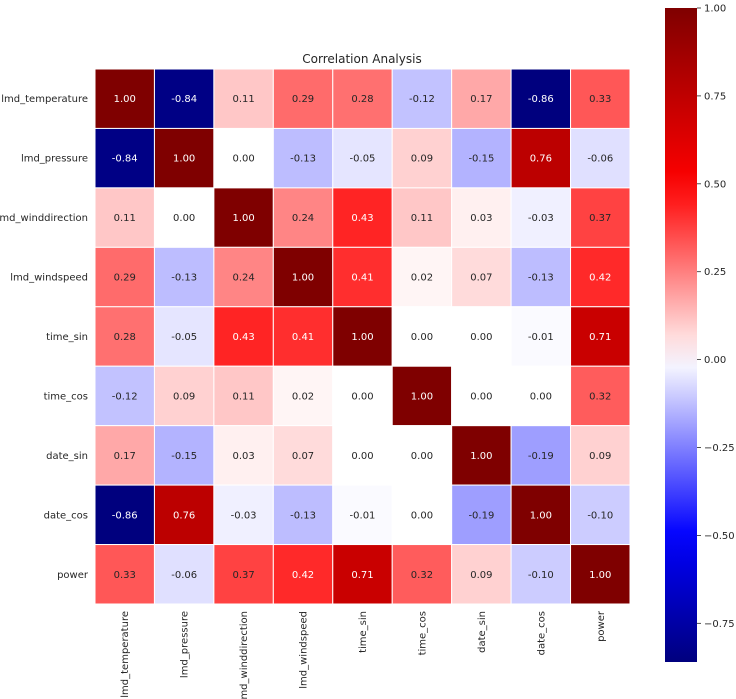 This screenshot has height=699, width=736. Describe the element at coordinates (481, 278) in the screenshot. I see `heatmap-value-label: 0.07` at that location.